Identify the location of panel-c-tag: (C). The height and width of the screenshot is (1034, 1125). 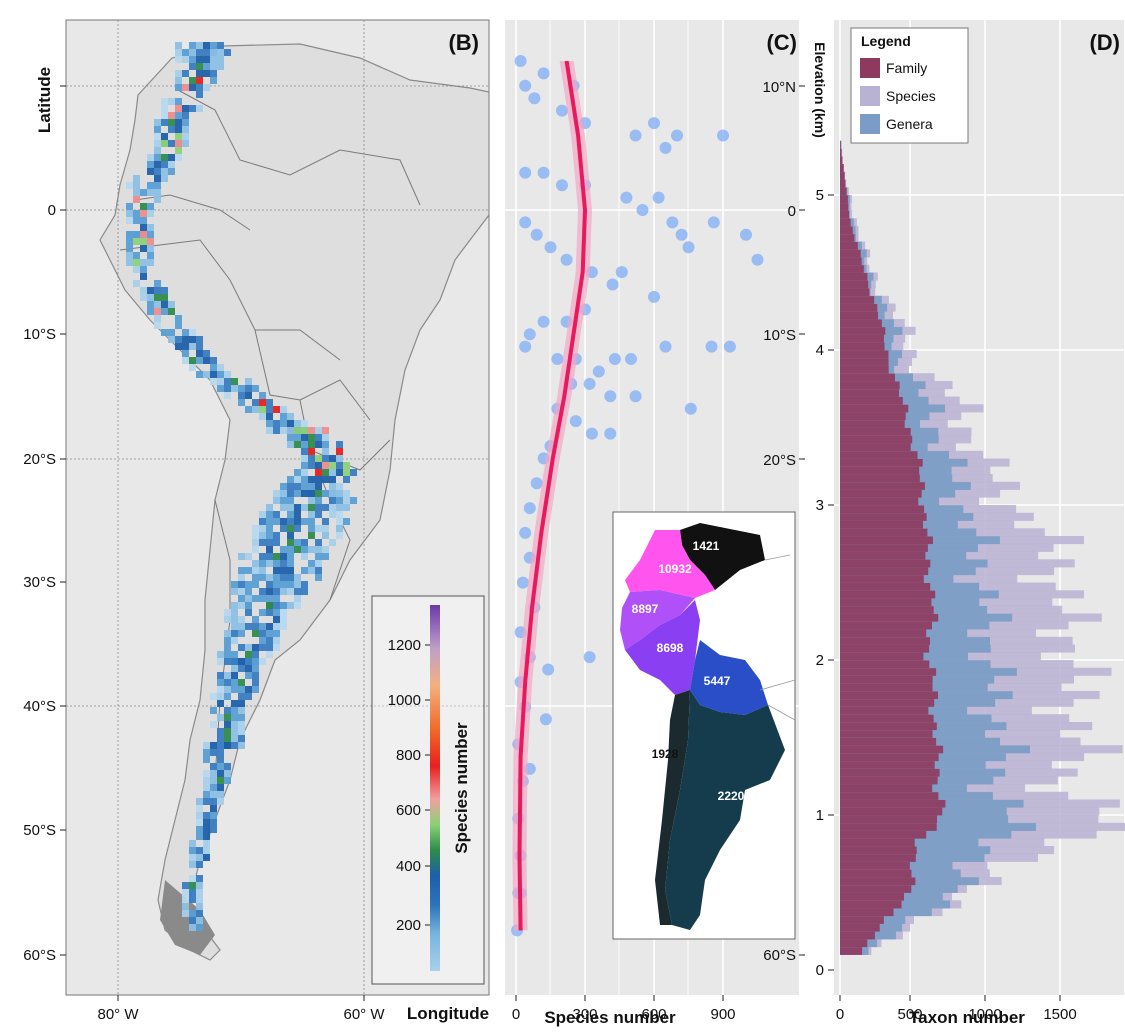
(781, 42).